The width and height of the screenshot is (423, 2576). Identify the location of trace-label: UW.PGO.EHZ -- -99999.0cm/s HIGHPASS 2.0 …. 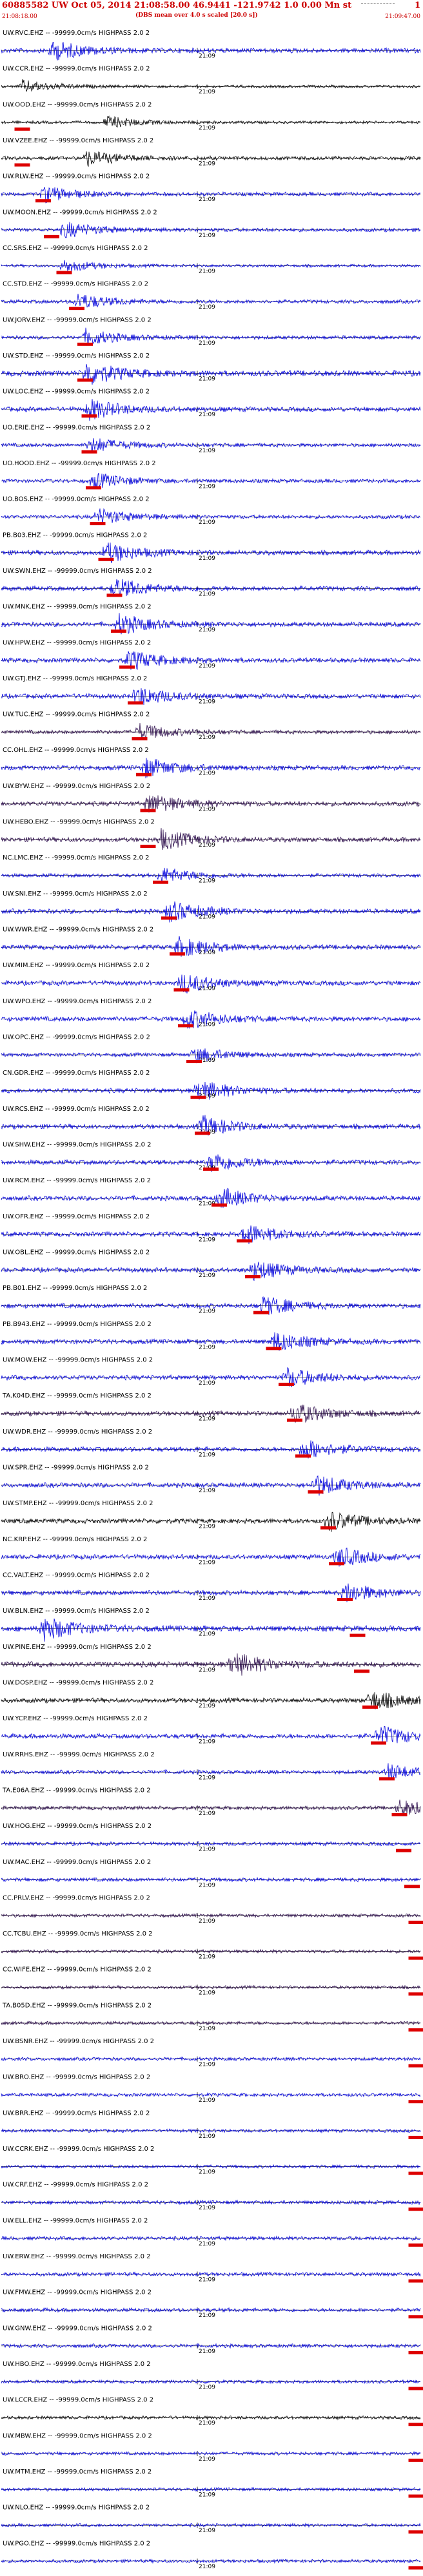
(76, 2544).